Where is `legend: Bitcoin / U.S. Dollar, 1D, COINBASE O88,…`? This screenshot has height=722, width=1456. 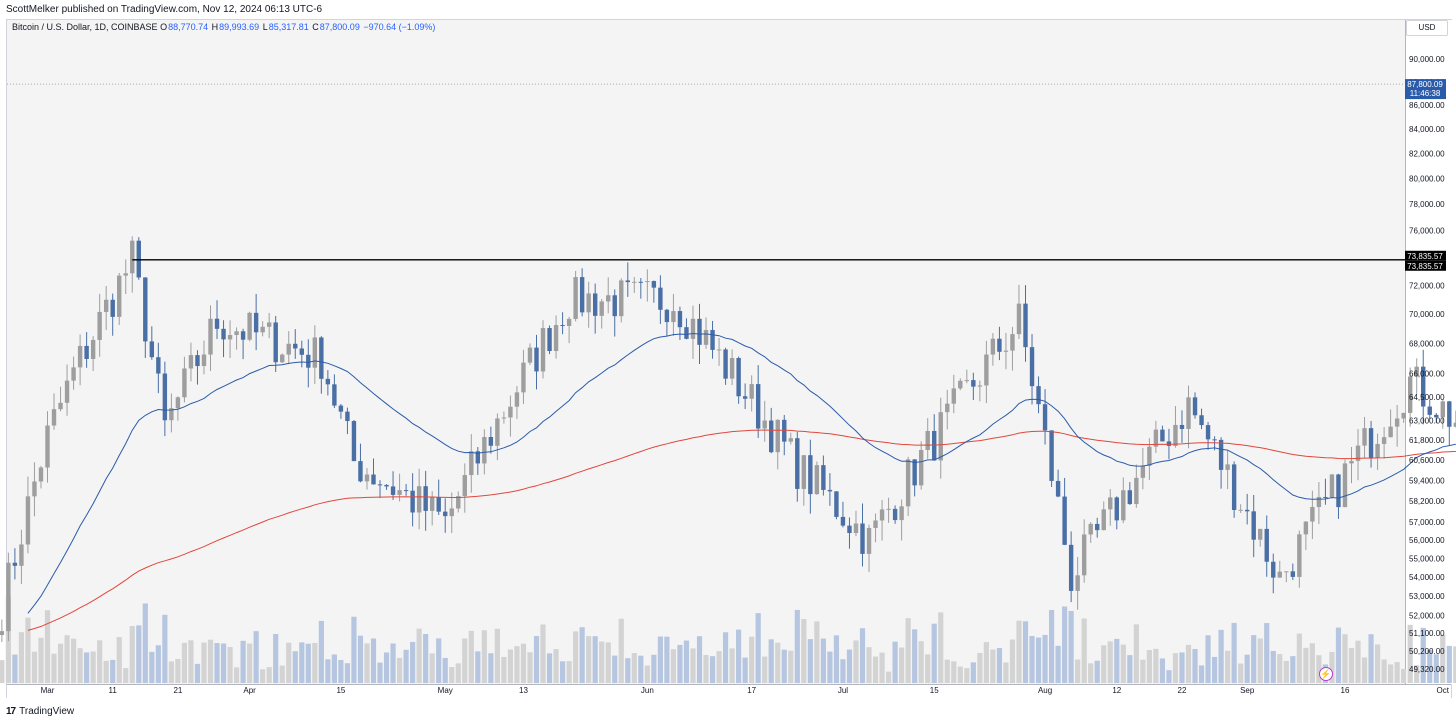 legend: Bitcoin / U.S. Dollar, 1D, COINBASE O88,… is located at coordinates (224, 27).